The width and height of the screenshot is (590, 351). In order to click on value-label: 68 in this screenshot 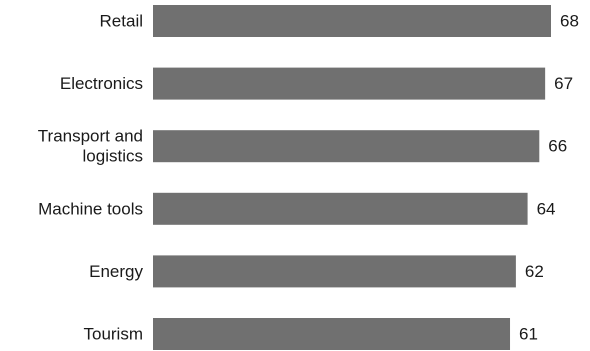, I will do `click(569, 21)`.